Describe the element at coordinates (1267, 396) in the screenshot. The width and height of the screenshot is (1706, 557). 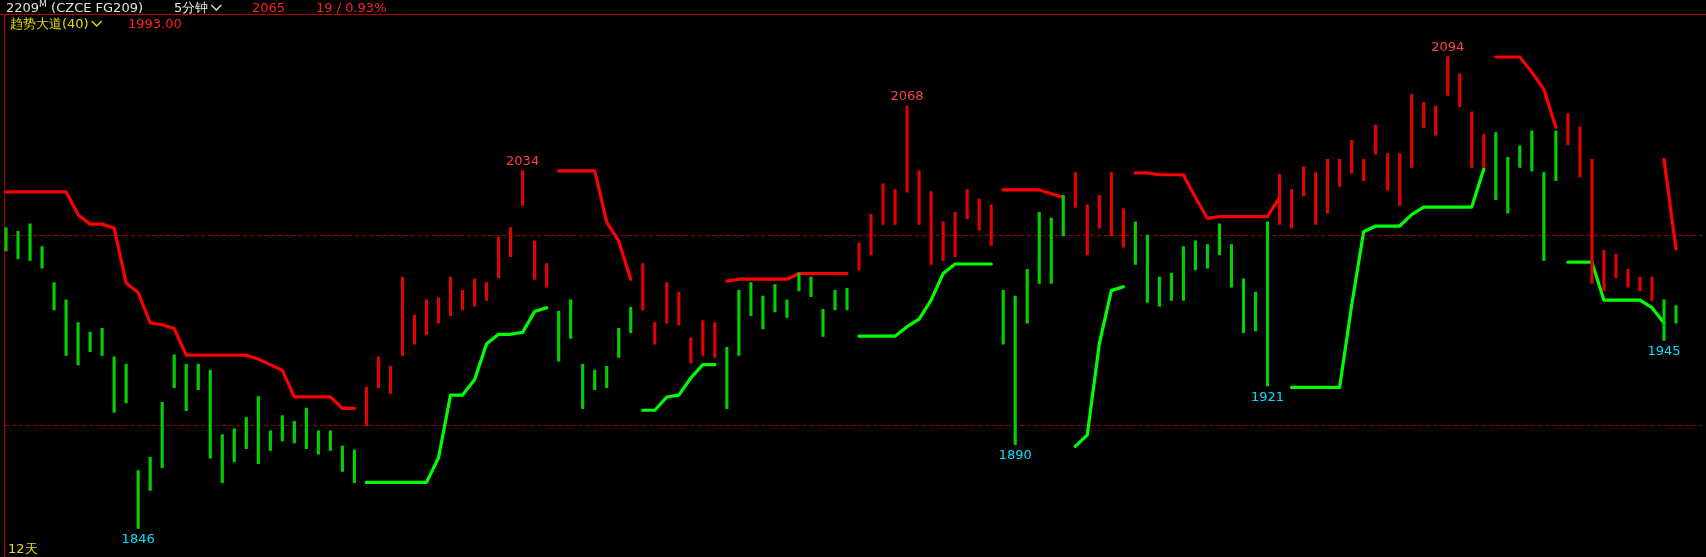
I see `data-label: 1921` at that location.